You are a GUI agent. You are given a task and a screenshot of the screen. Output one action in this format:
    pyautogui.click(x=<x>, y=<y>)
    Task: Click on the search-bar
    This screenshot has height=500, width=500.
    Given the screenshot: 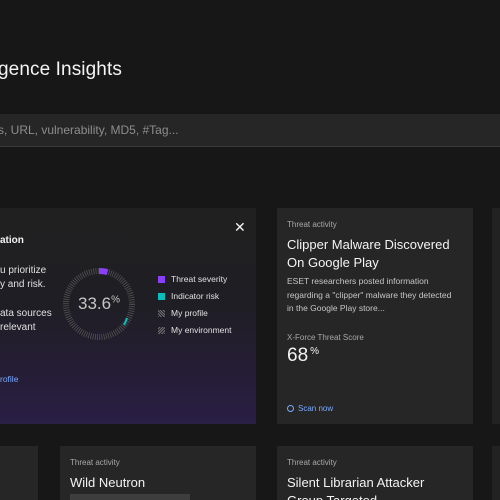 What is the action you would take?
    pyautogui.click(x=250, y=130)
    